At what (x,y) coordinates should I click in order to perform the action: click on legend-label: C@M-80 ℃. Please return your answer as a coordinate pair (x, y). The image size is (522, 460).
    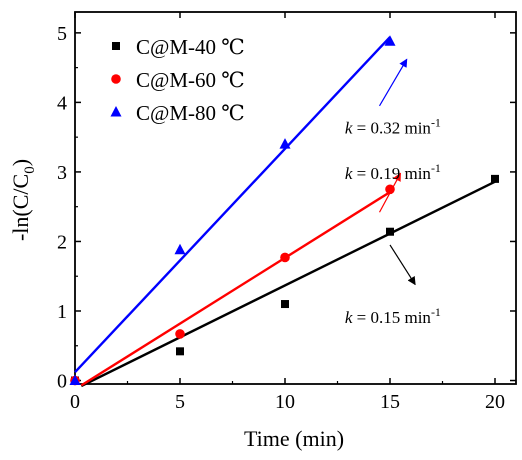
    Looking at the image, I should click on (190, 113).